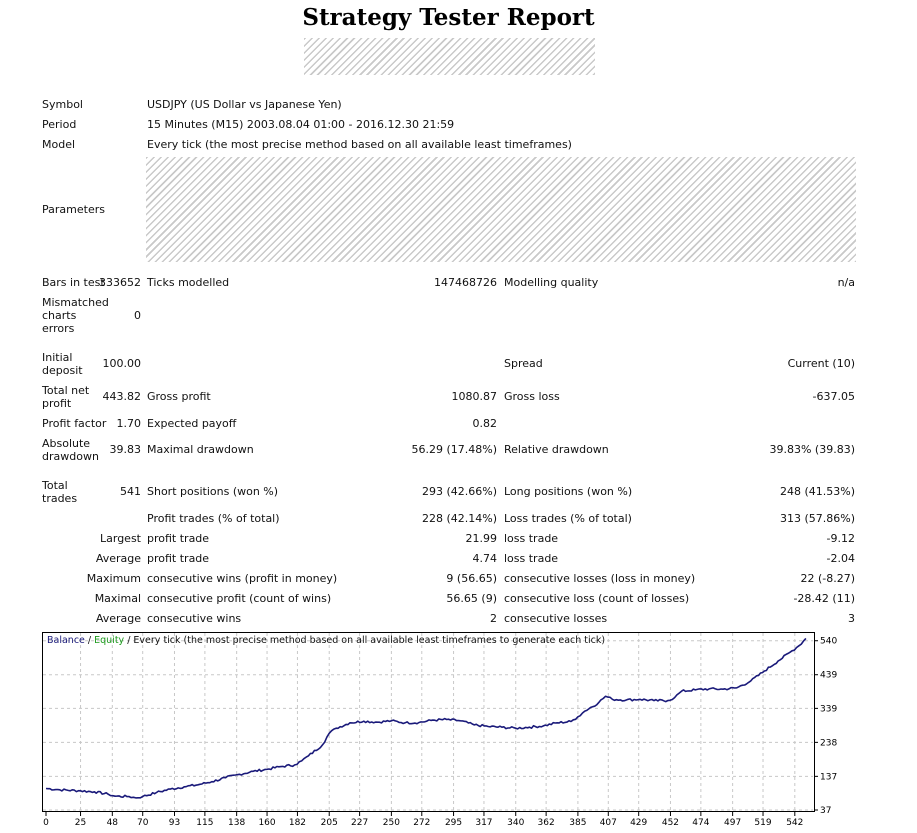 Image resolution: width=917 pixels, height=833 pixels. What do you see at coordinates (359, 823) in the screenshot?
I see `x-tick-label: 227` at bounding box center [359, 823].